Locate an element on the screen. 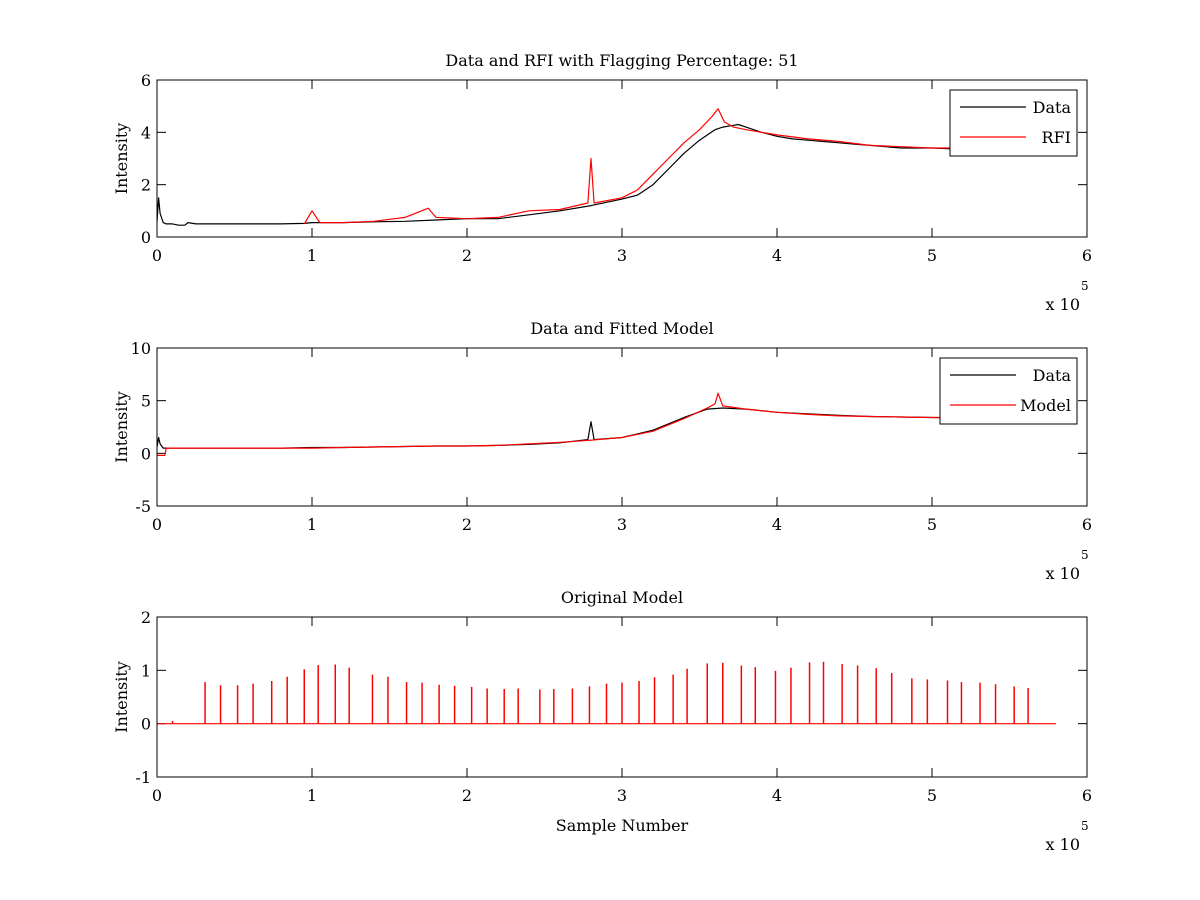 The width and height of the screenshot is (1200, 900). y-tick-label: -1 is located at coordinates (143, 777).